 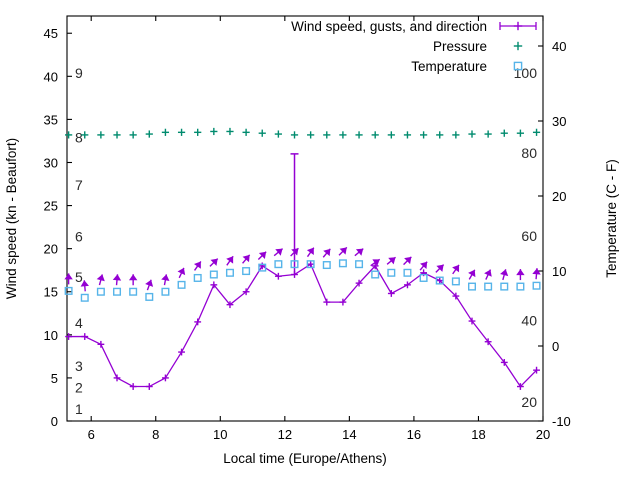 I want to click on x-axis-tick-label: 6, so click(x=91, y=434).